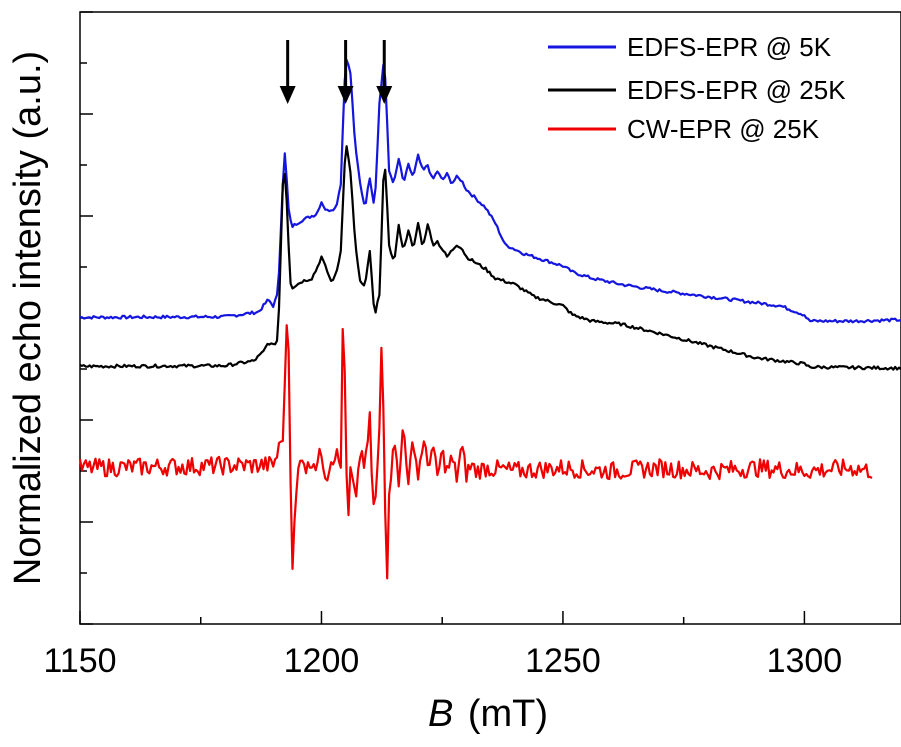 The image size is (901, 747). I want to click on x-tick-label: 1250, so click(563, 661).